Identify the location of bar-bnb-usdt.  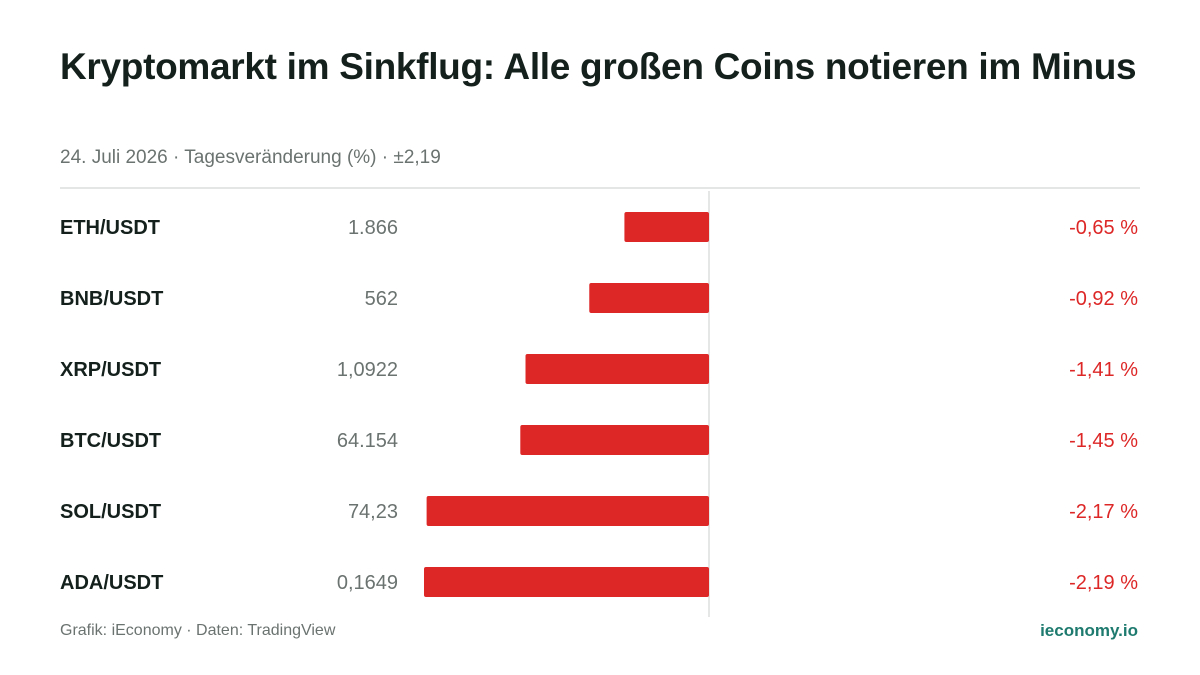
(649, 298).